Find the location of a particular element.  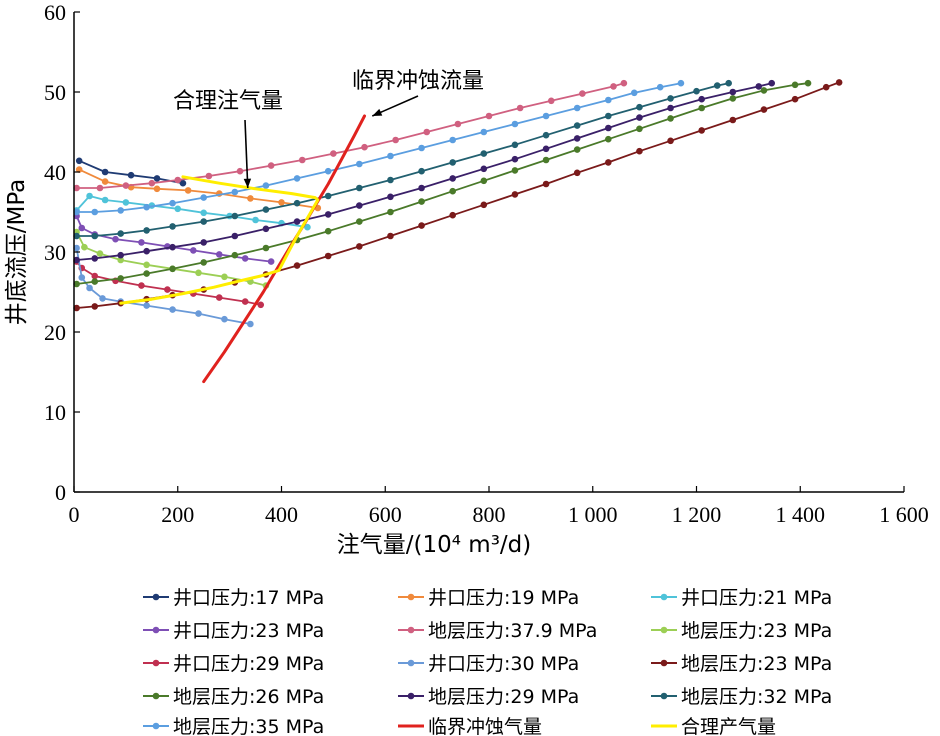

legend-label: 合理产气量 is located at coordinates (728, 726).